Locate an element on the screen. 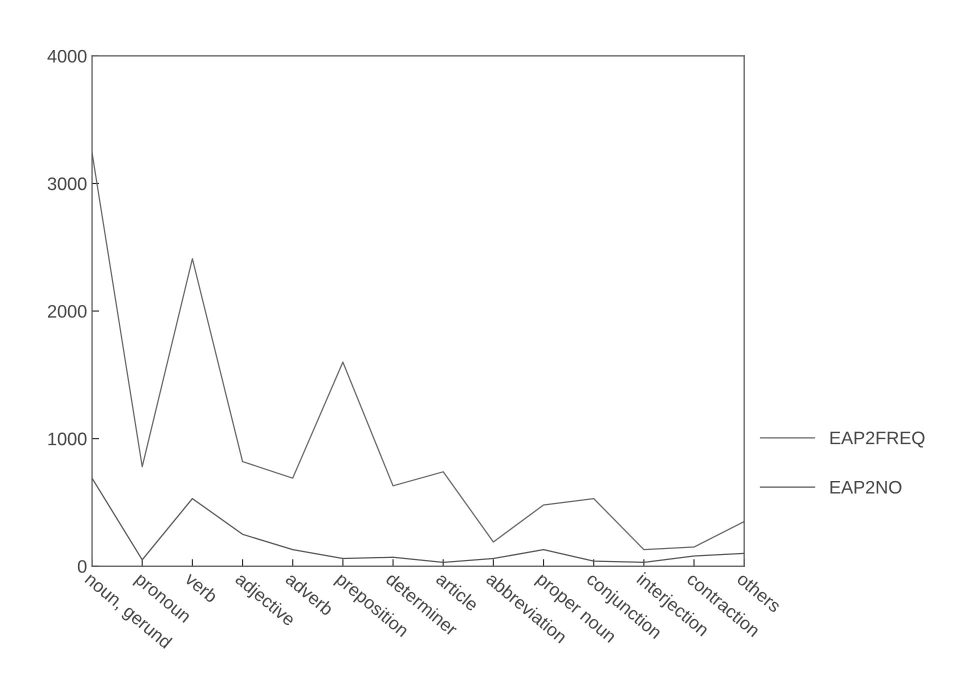  y-tick-label: 3000 is located at coordinates (67, 183).